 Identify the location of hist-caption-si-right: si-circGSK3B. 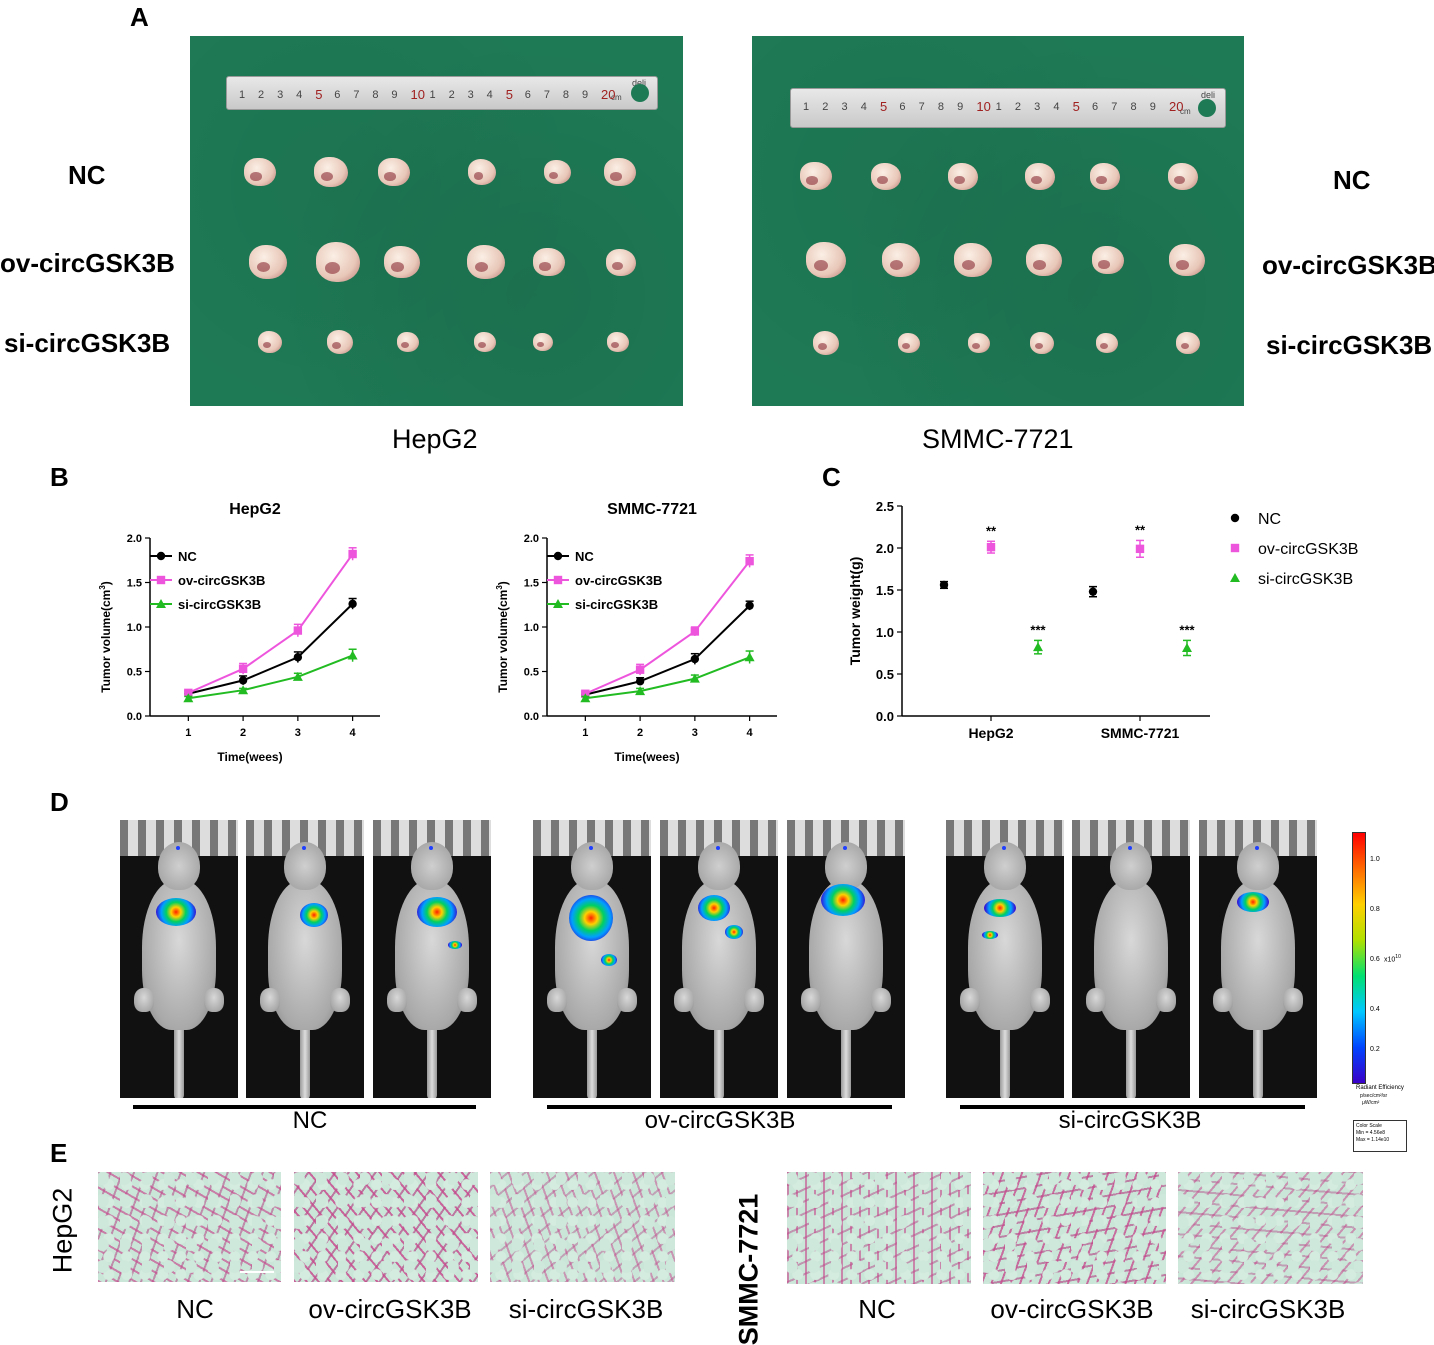
(1268, 1309).